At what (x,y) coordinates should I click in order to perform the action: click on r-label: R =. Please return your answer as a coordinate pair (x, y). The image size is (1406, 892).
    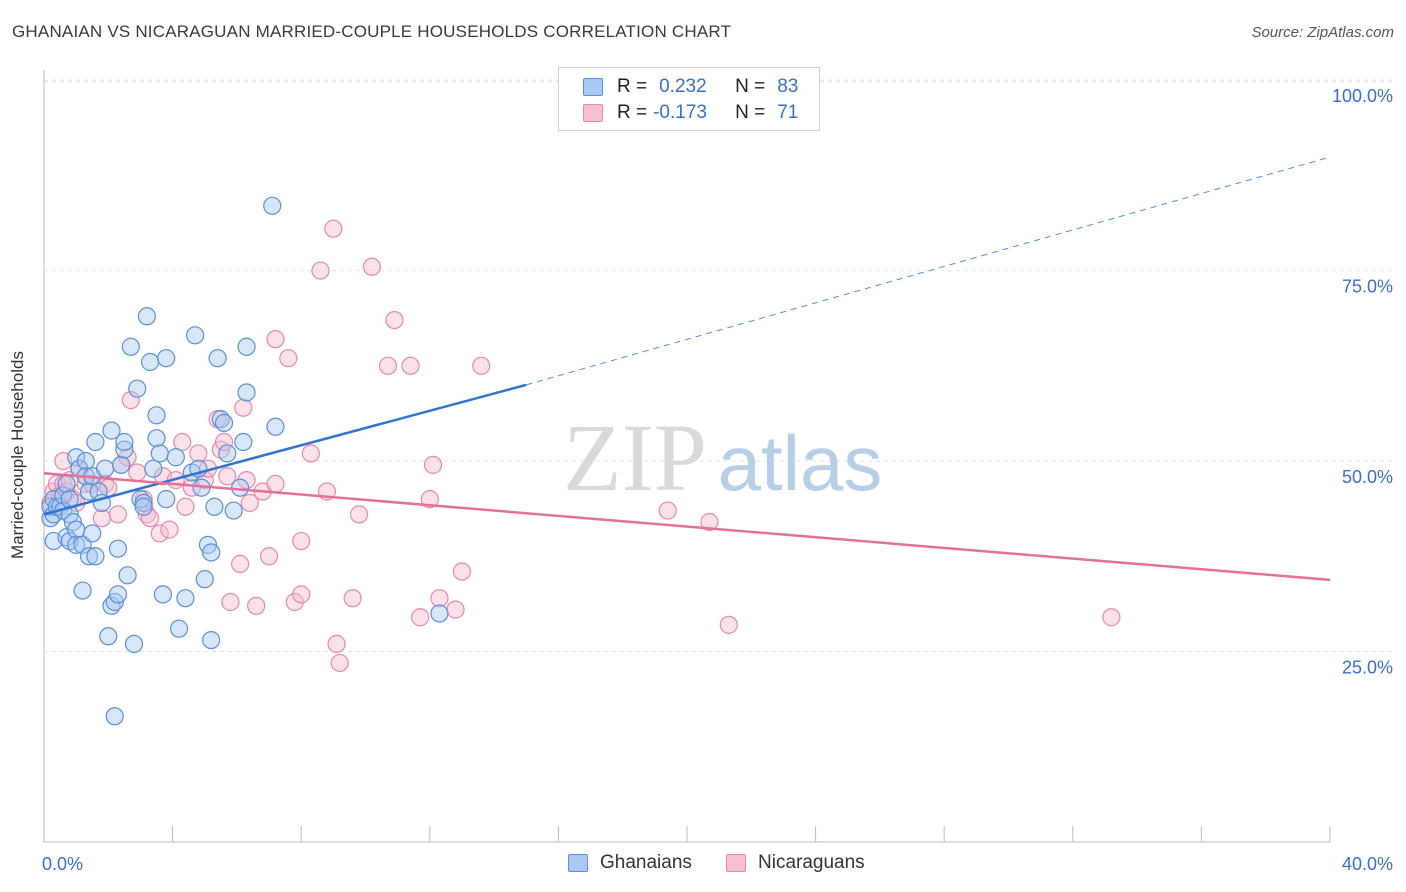
    Looking at the image, I should click on (632, 112).